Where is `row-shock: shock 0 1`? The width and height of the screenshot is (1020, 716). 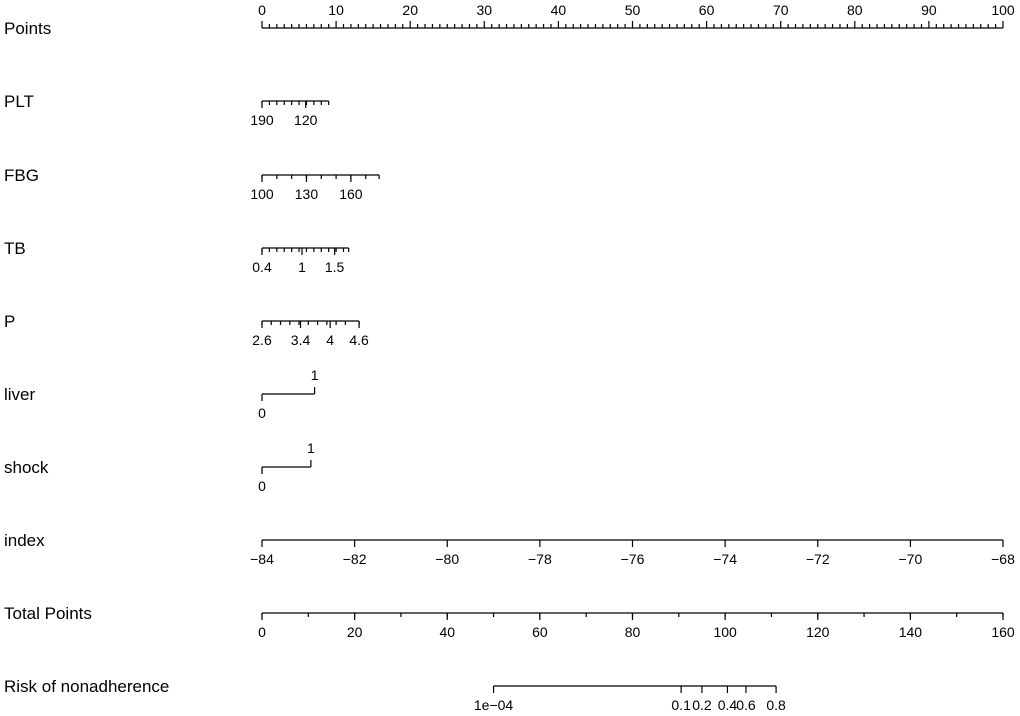
row-shock: shock 0 1 is located at coordinates (159, 467).